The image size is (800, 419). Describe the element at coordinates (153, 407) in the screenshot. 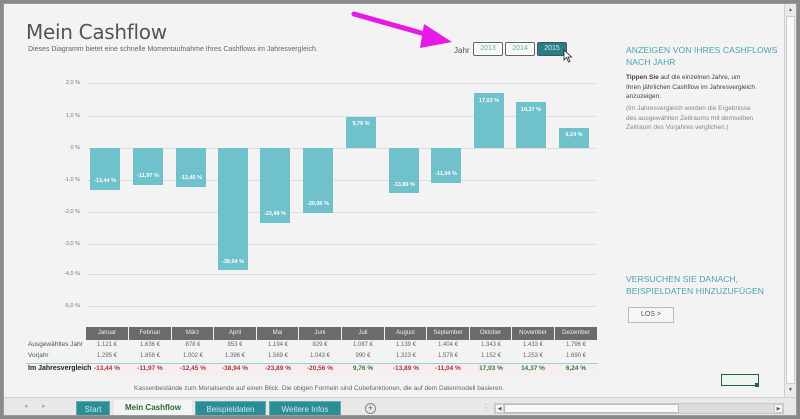

I see `sheet-tab-mein-cashflow: Mein Cashflow` at that location.